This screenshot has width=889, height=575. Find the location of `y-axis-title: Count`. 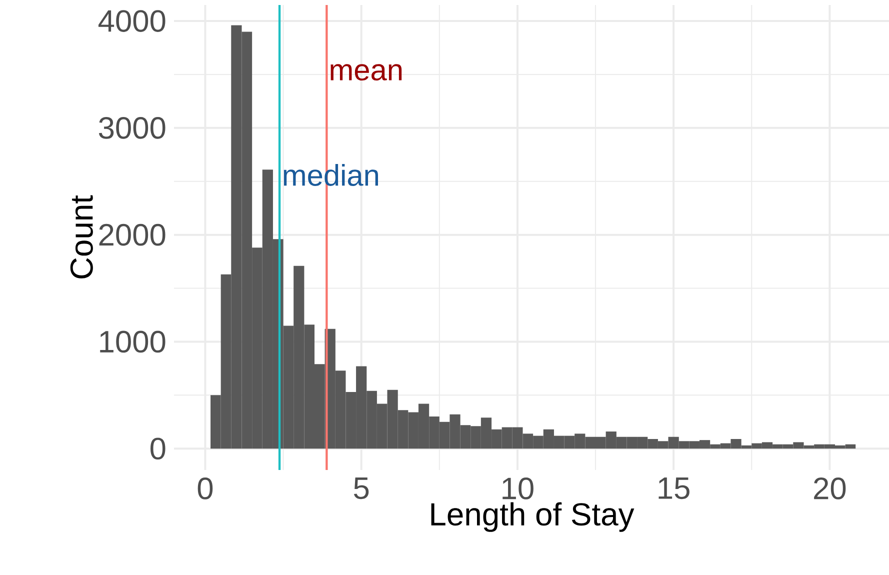

y-axis-title: Count is located at coordinates (81, 236).